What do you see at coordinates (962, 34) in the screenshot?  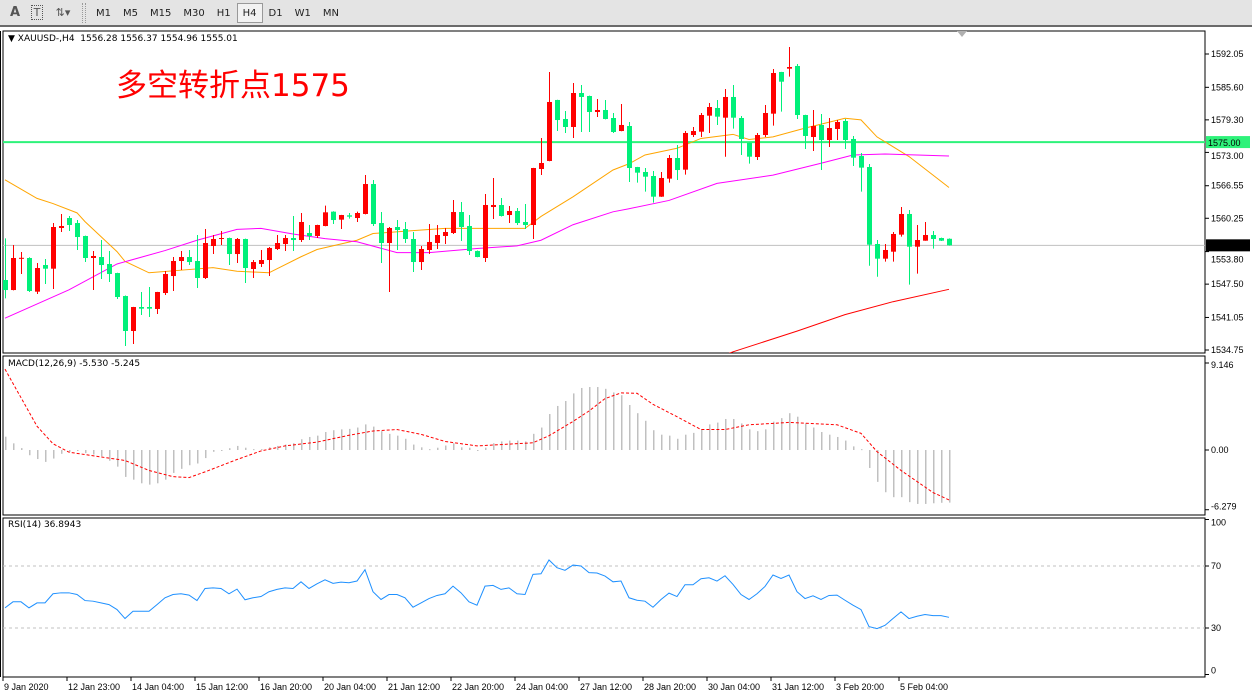 I see `chart-shift-marker-icon` at bounding box center [962, 34].